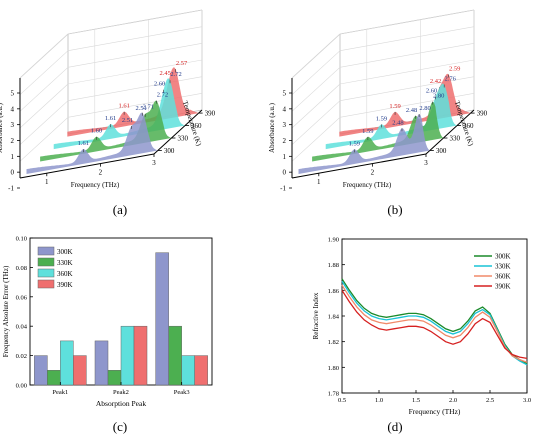 Image resolution: width=543 pixels, height=437 pixels. Describe the element at coordinates (395, 426) in the screenshot. I see `panel-label-d: (d)` at that location.